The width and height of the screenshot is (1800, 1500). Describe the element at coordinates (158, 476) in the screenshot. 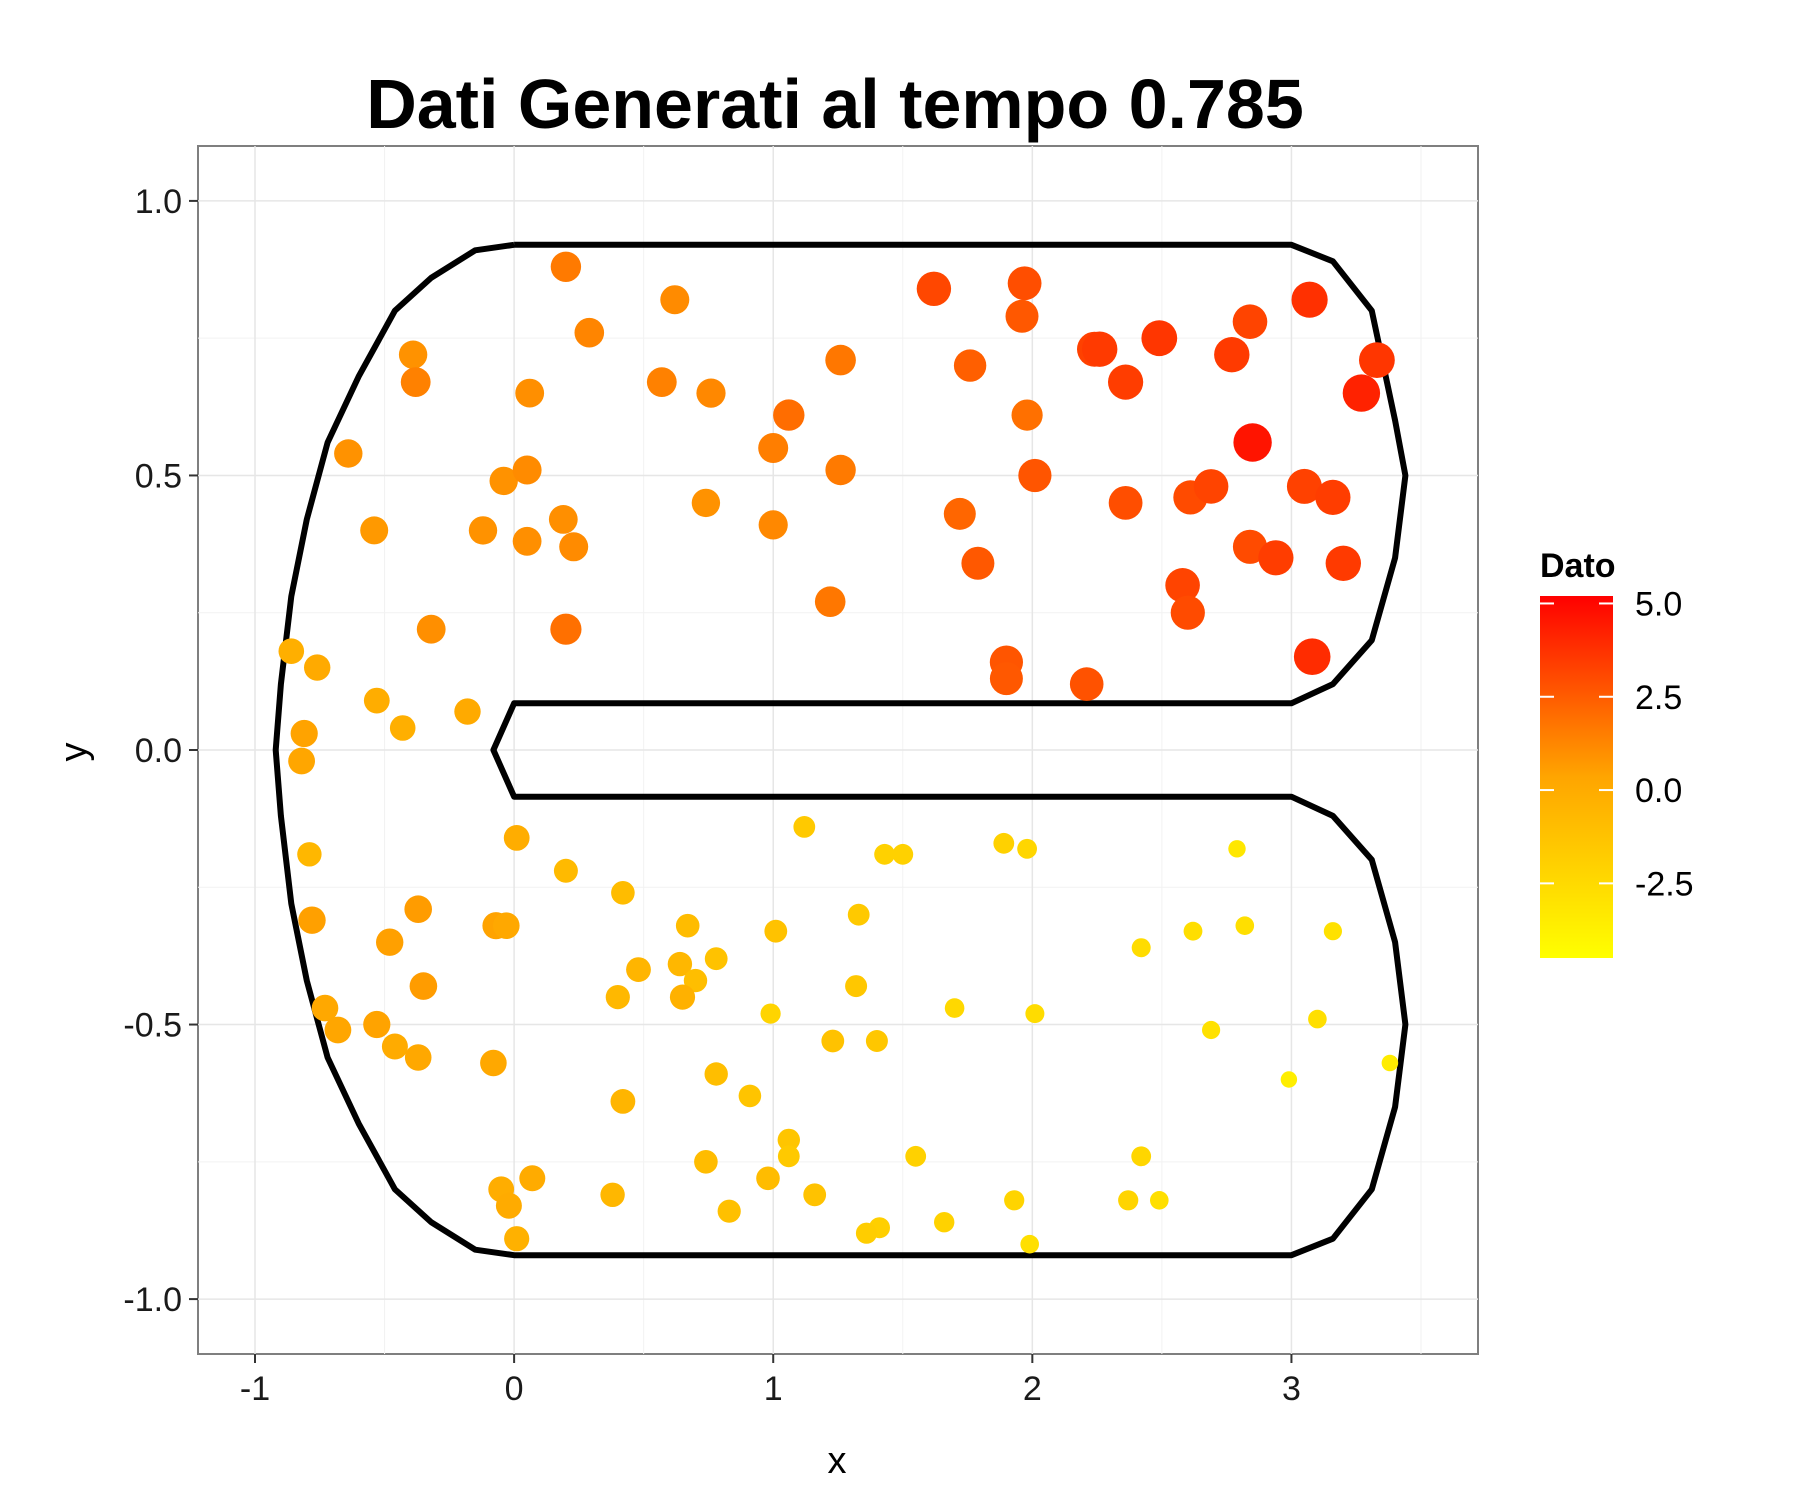

I see `y-tick-label: 0.5` at that location.